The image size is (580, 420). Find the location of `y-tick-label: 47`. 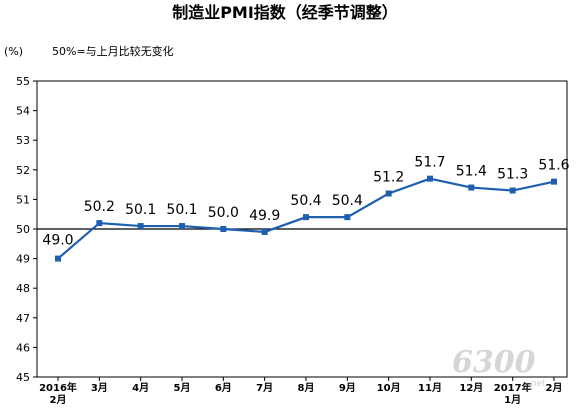

y-tick-label: 47 is located at coordinates (23, 318).